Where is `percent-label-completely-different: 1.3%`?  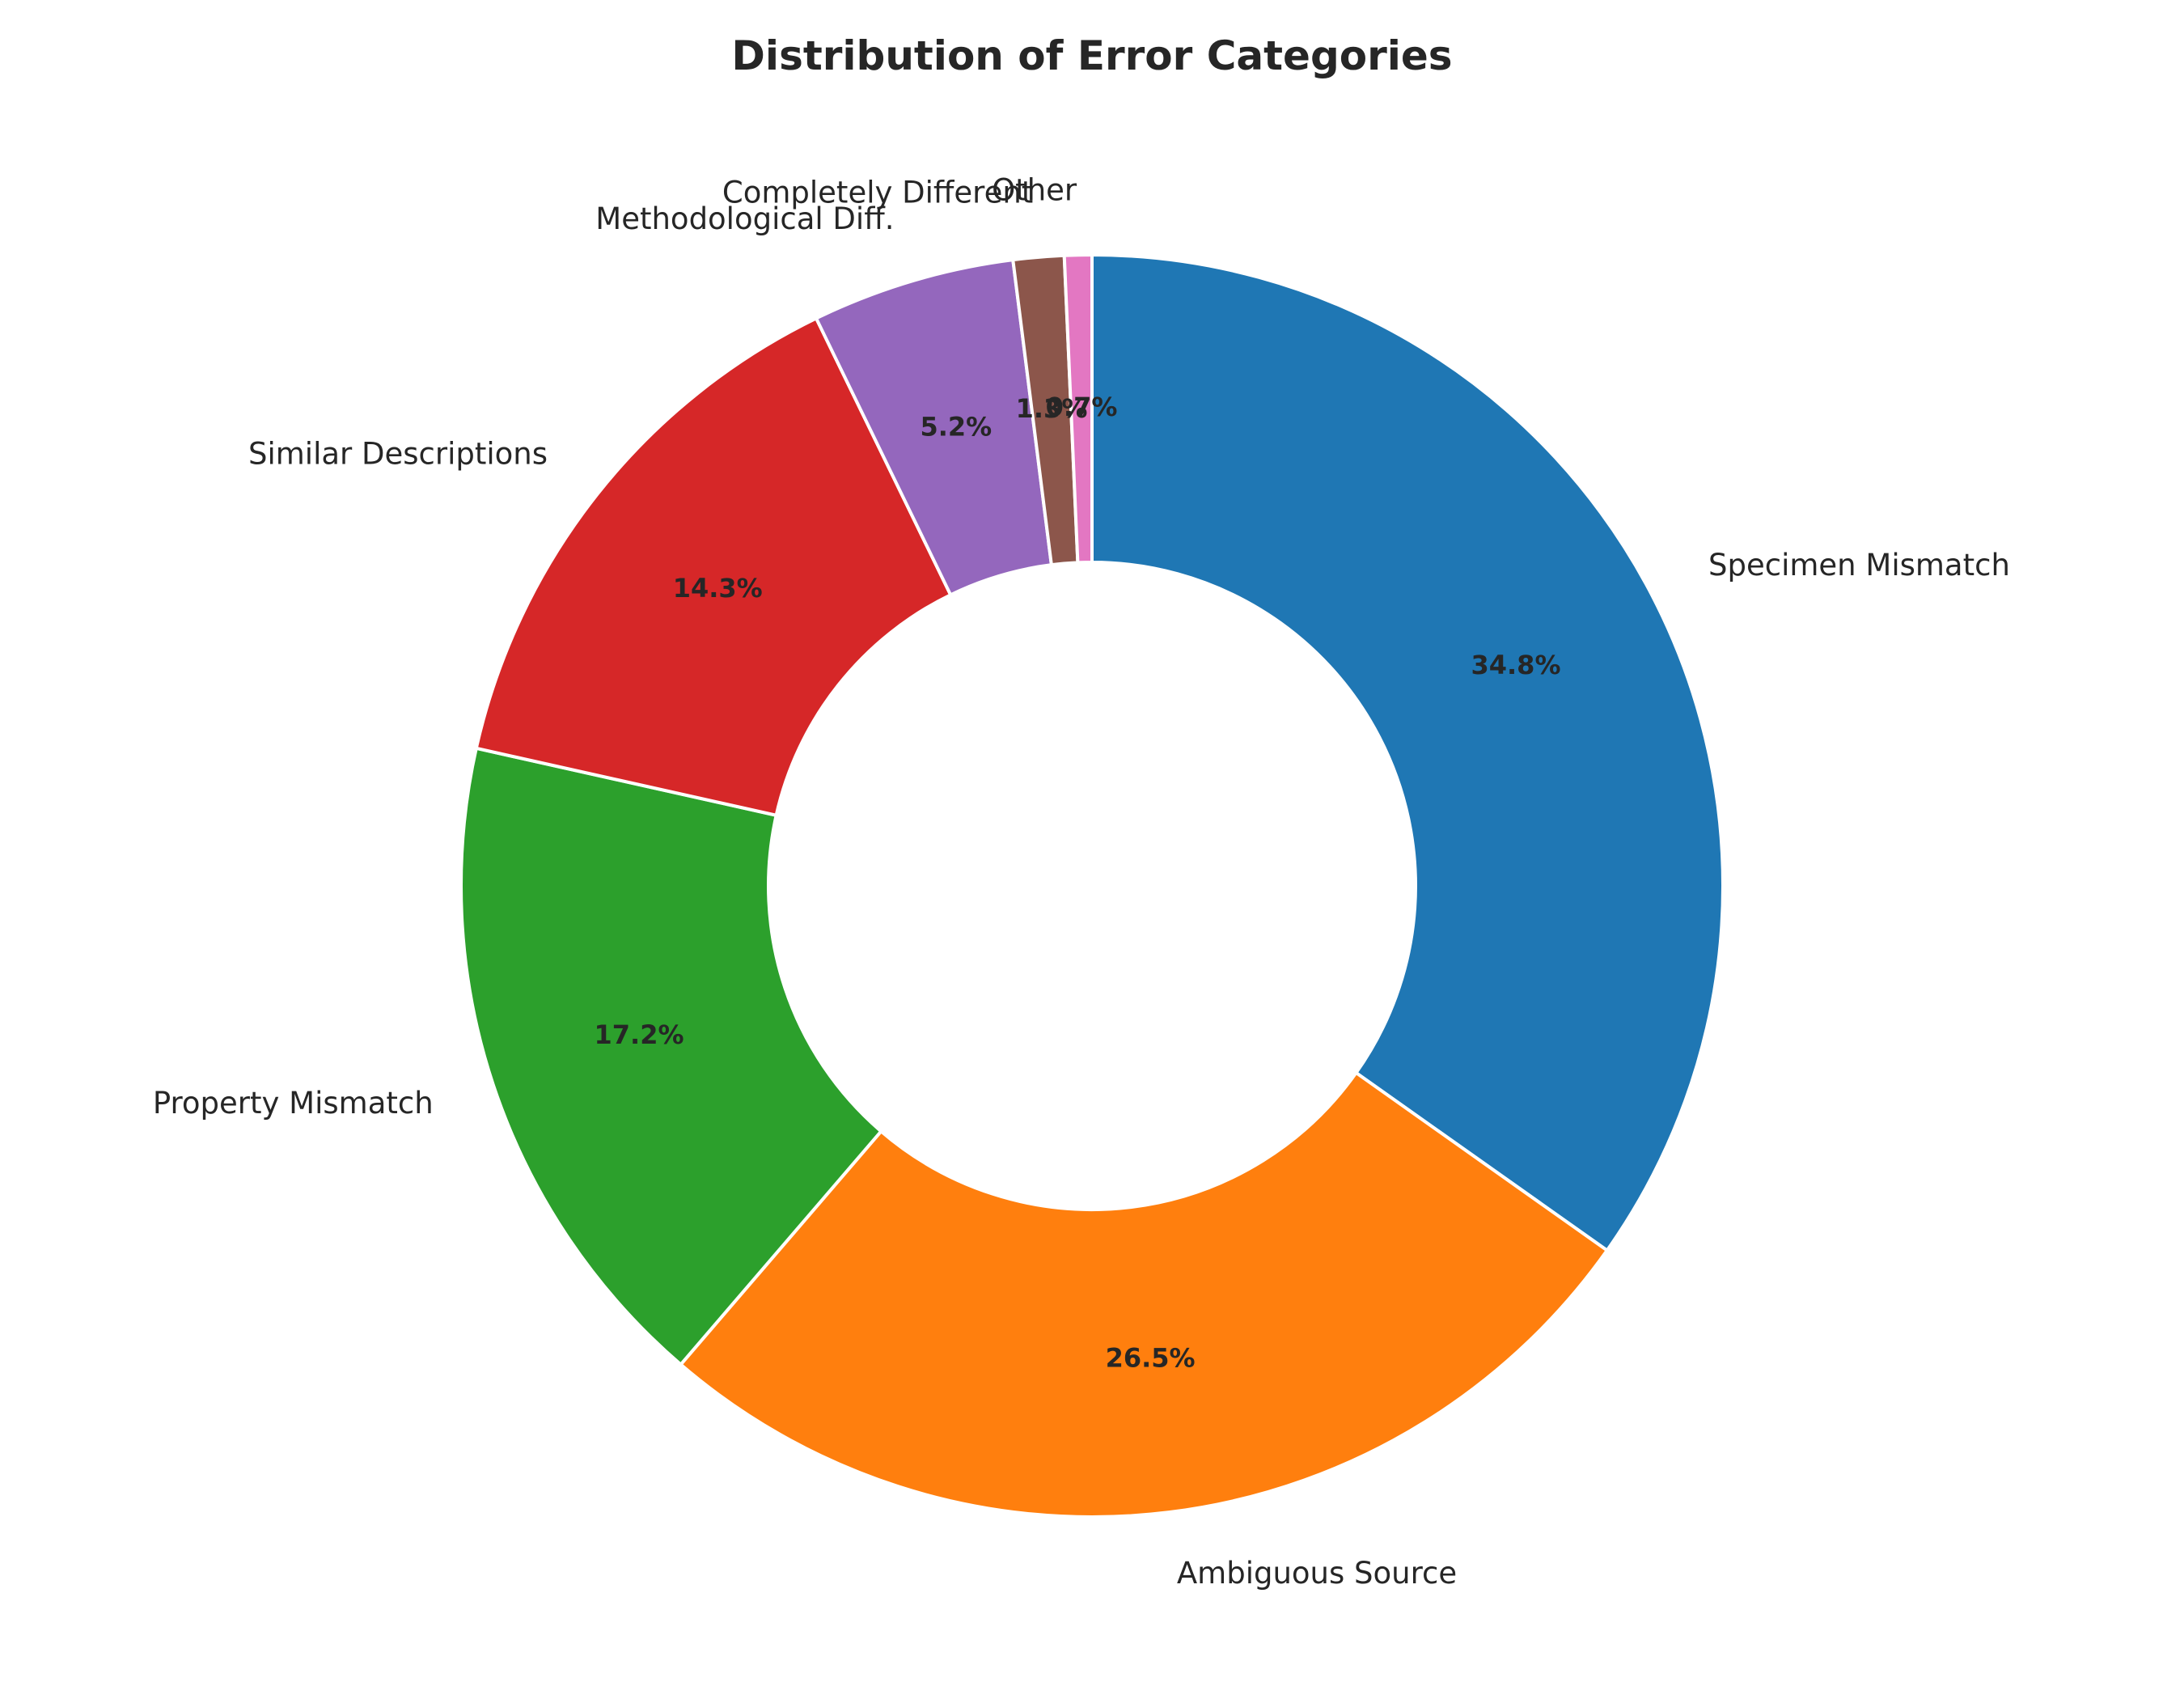
percent-label-completely-different: 1.3% is located at coordinates (1052, 408).